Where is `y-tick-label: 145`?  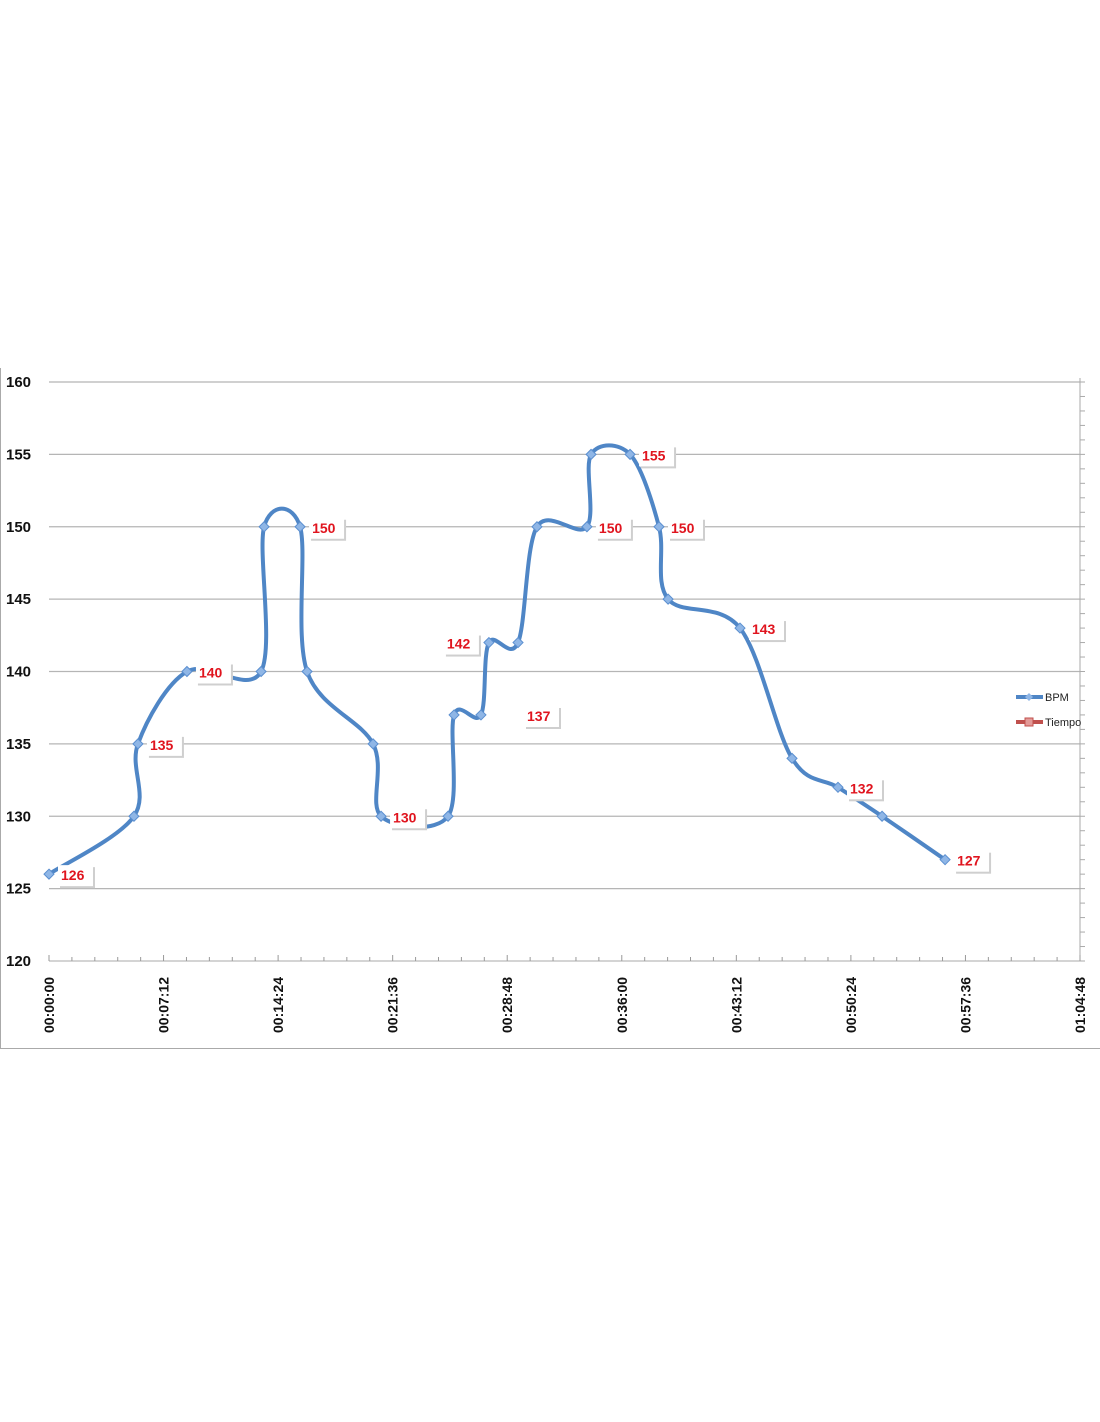
y-tick-label: 145 is located at coordinates (18, 599).